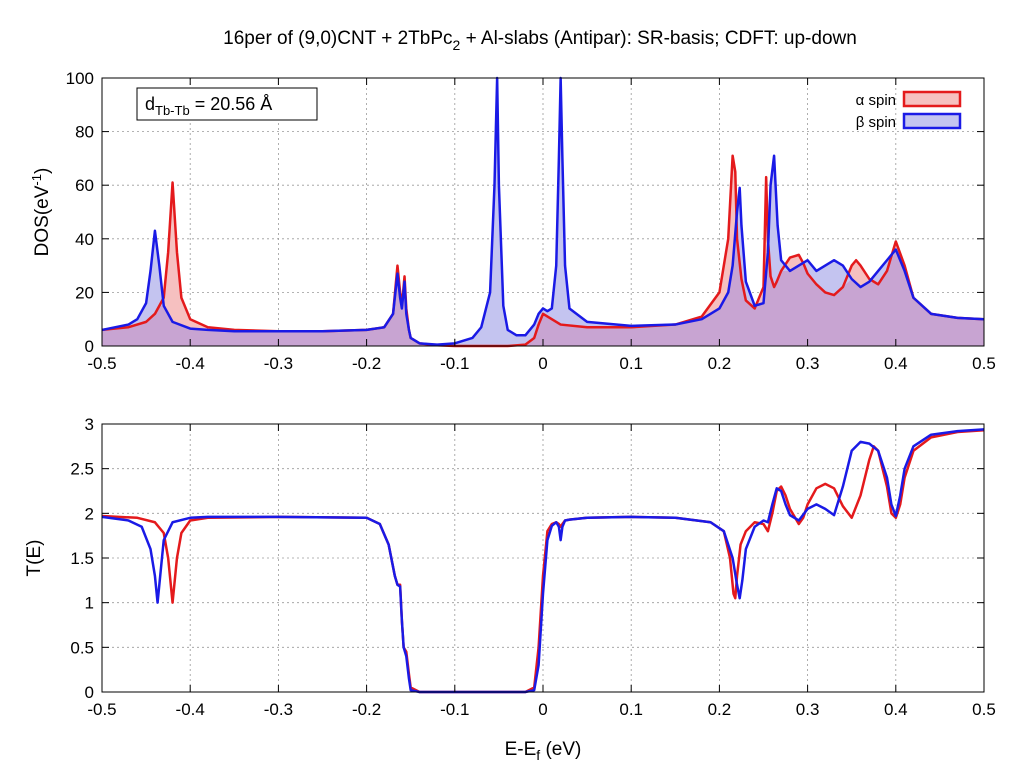 Image resolution: width=1024 pixels, height=768 pixels. I want to click on dos-y-axis-label: DOS(eV-1), so click(41, 212).